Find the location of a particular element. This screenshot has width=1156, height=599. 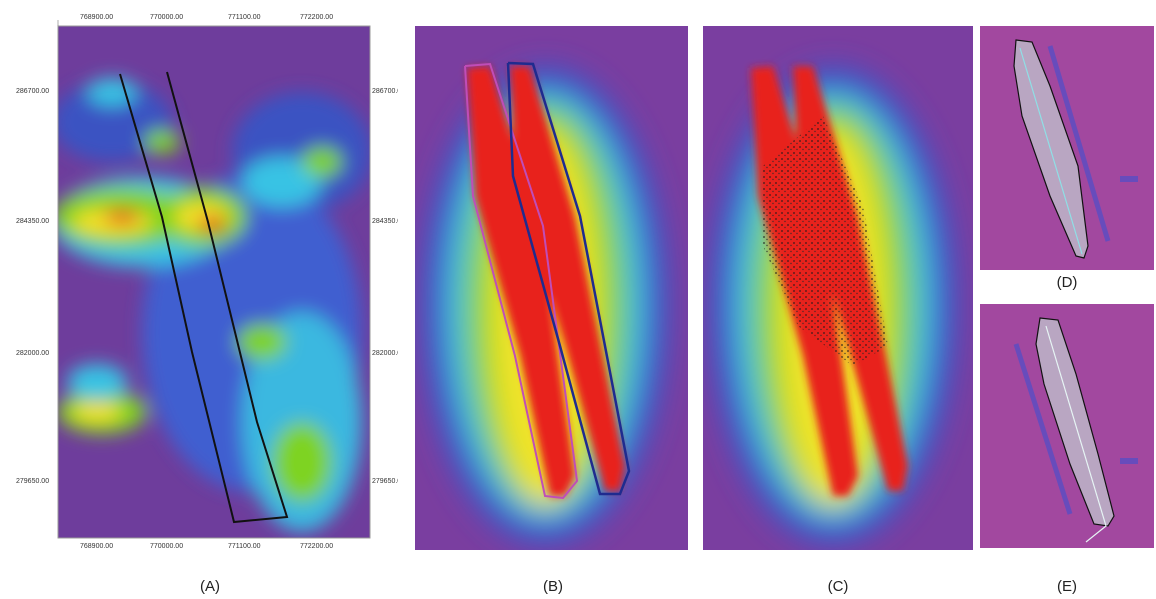

y-tick-right-3: 282000.00 is located at coordinates (385, 353).